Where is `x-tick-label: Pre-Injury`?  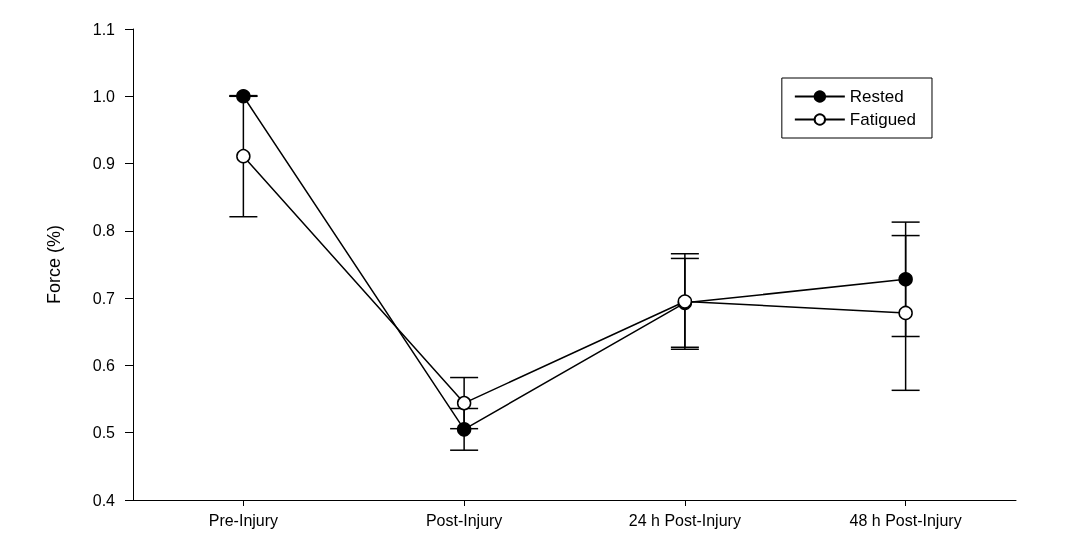
x-tick-label: Pre-Injury is located at coordinates (243, 520).